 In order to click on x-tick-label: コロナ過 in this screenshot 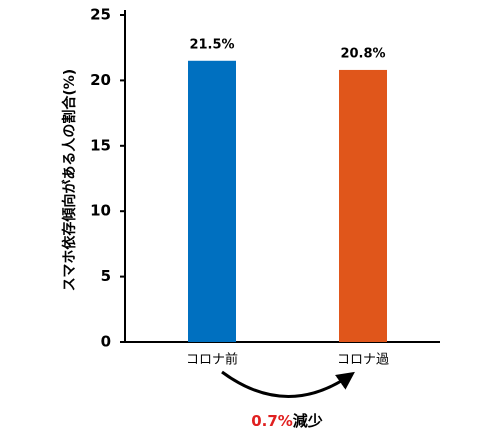, I will do `click(363, 360)`.